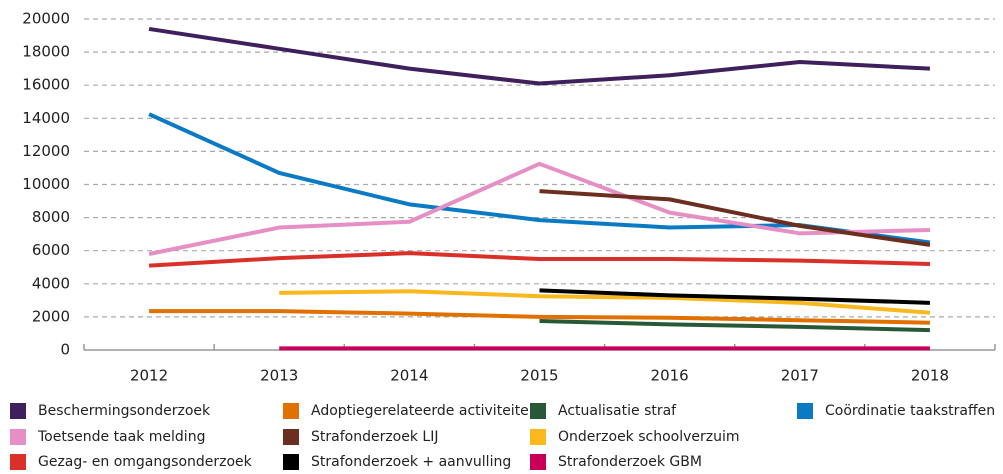  I want to click on x-tick-label: 2017, so click(800, 376).